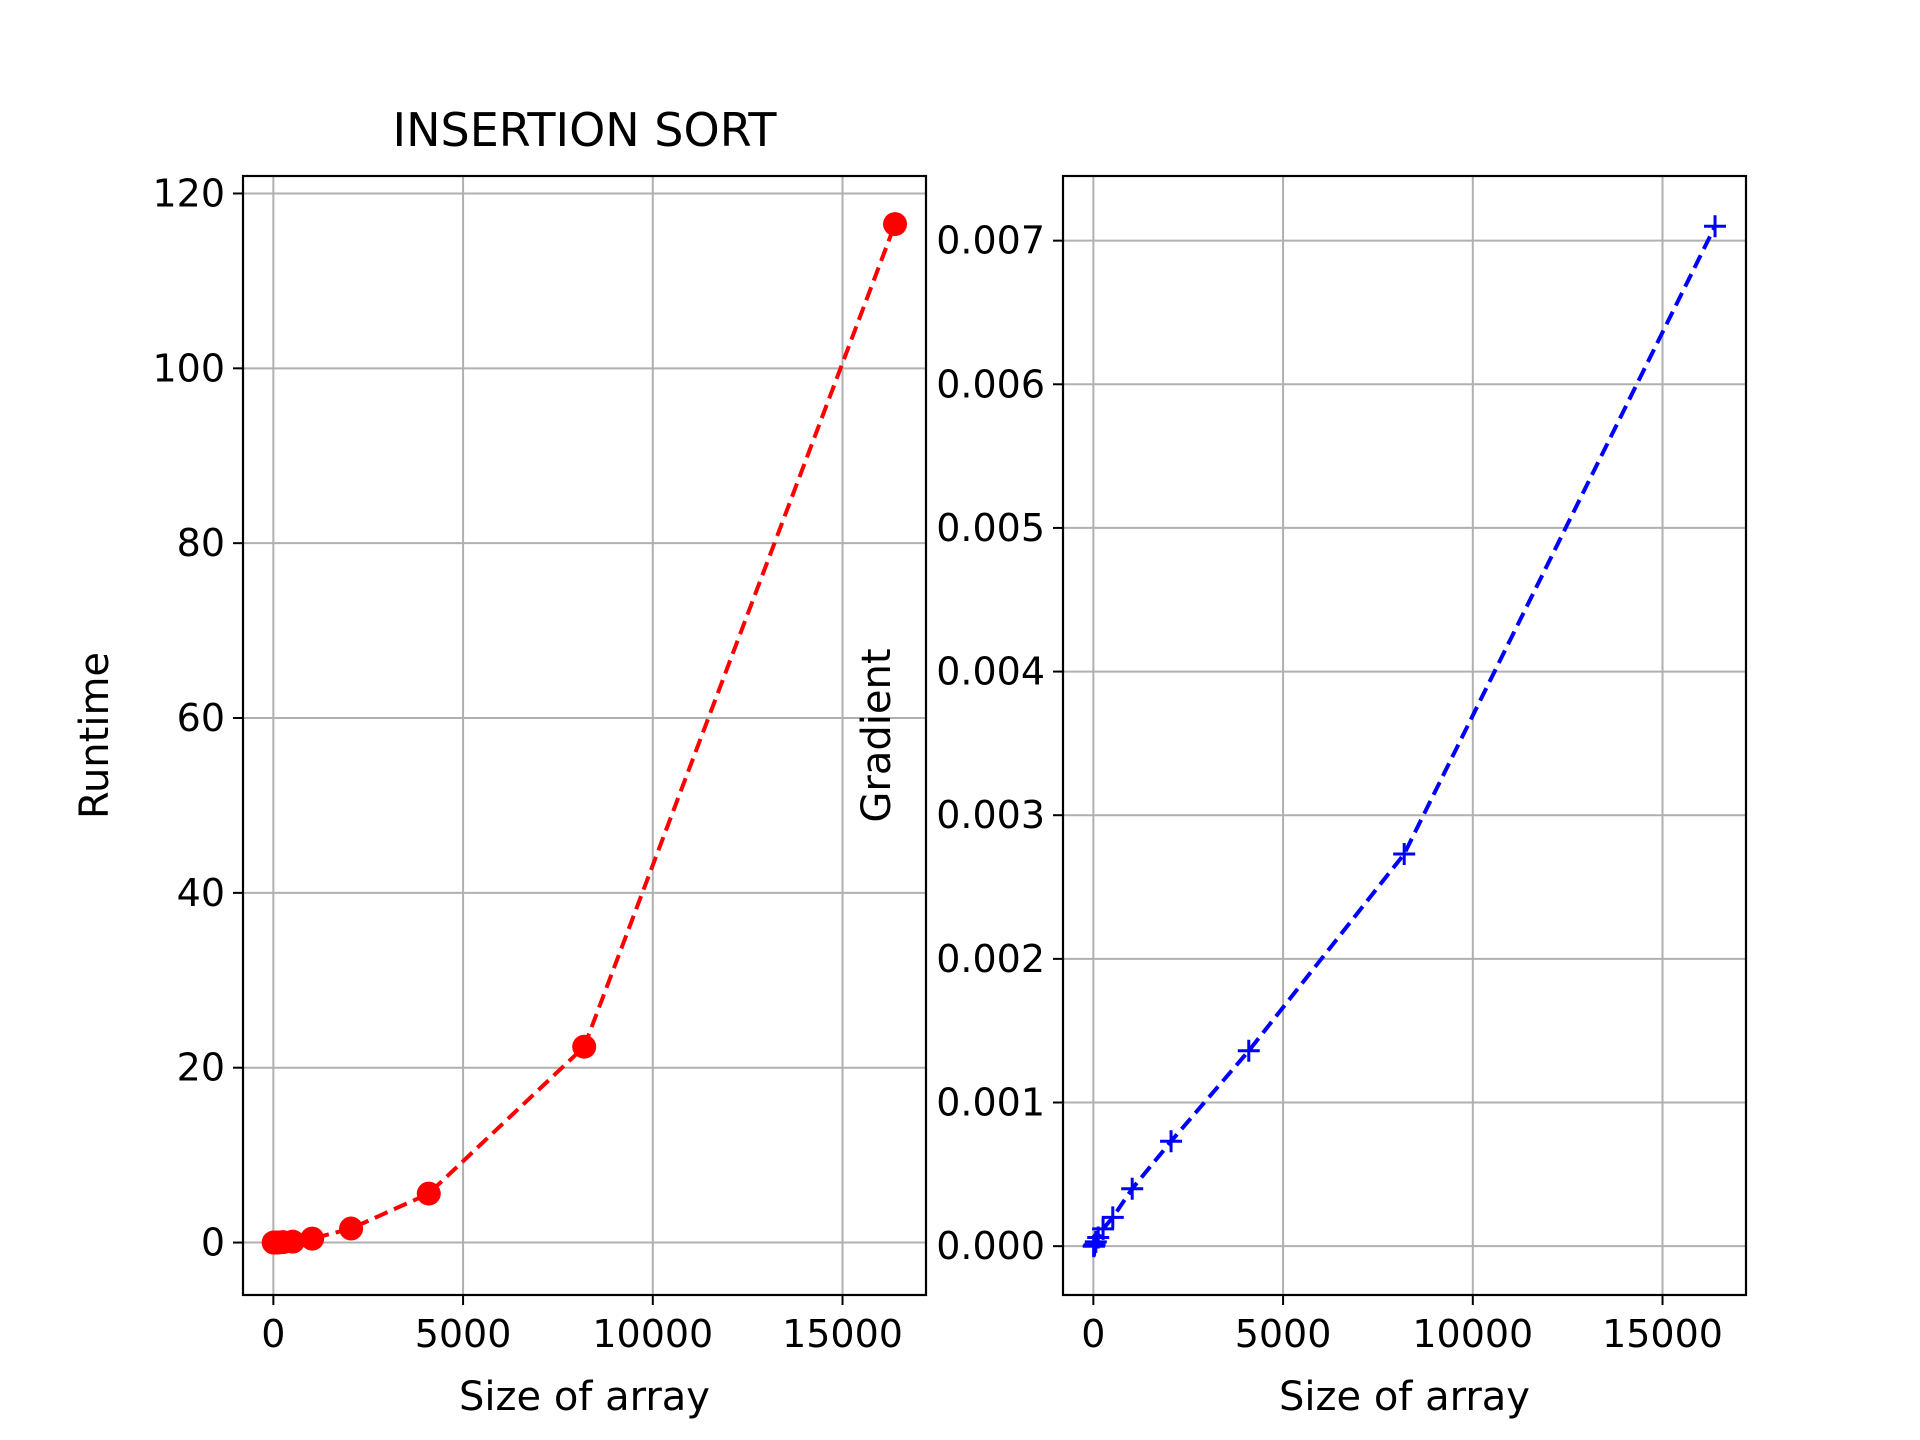 The height and width of the screenshot is (1440, 1920). Describe the element at coordinates (1662, 1334) in the screenshot. I see `gradient-x-tick-label: 15000` at that location.